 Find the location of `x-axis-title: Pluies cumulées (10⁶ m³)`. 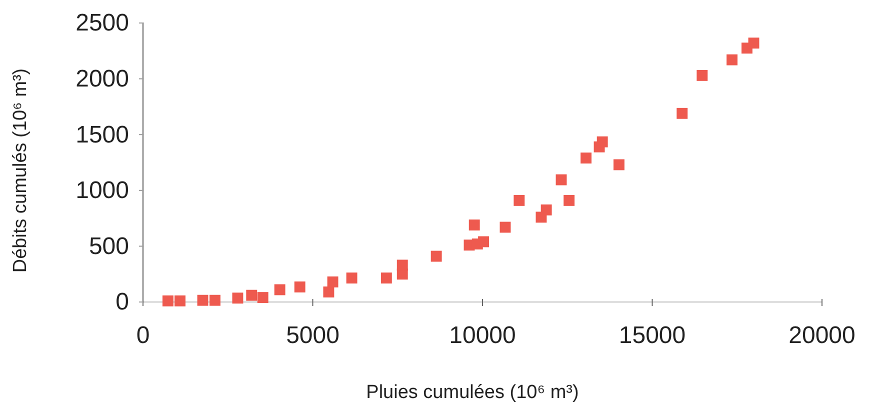

x-axis-title: Pluies cumulées (10⁶ m³) is located at coordinates (472, 392).